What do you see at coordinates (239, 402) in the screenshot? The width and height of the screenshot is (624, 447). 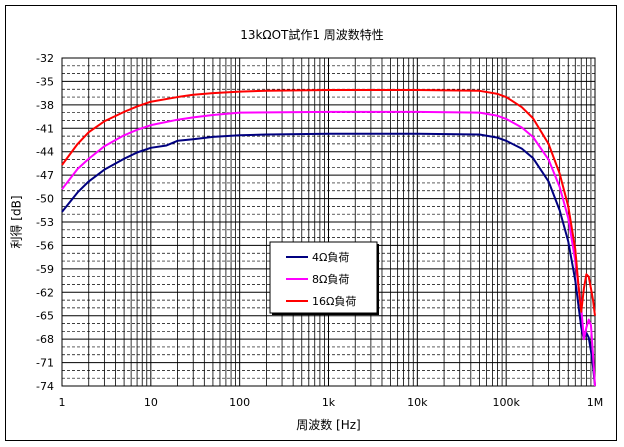 I see `x-tick-label: 100` at bounding box center [239, 402].